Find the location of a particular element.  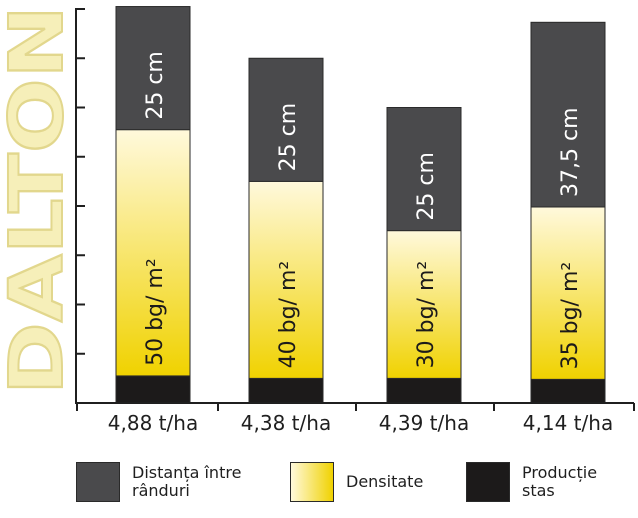

legend-swatch-production is located at coordinates (488, 482).